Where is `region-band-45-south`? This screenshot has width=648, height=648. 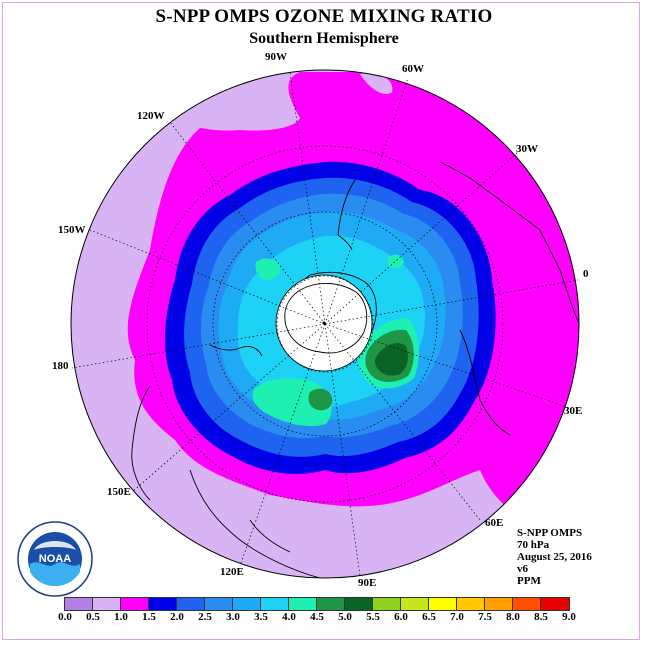
region-band-45-south is located at coordinates (292, 402).